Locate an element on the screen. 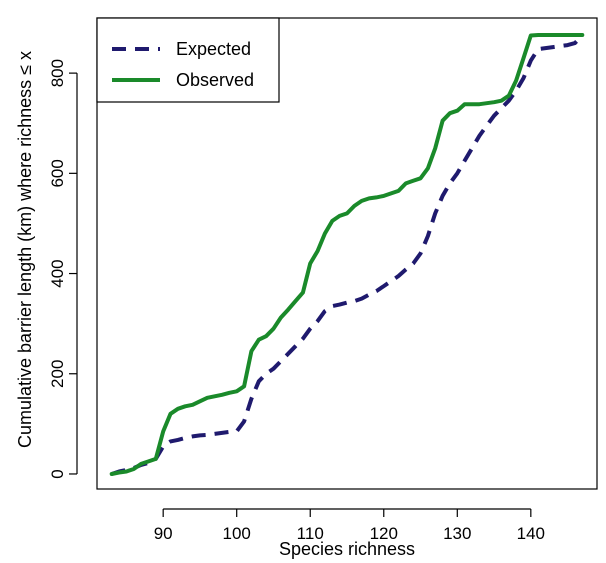 This screenshot has width=606, height=563. y-tick-label-400: 400 is located at coordinates (57, 273).